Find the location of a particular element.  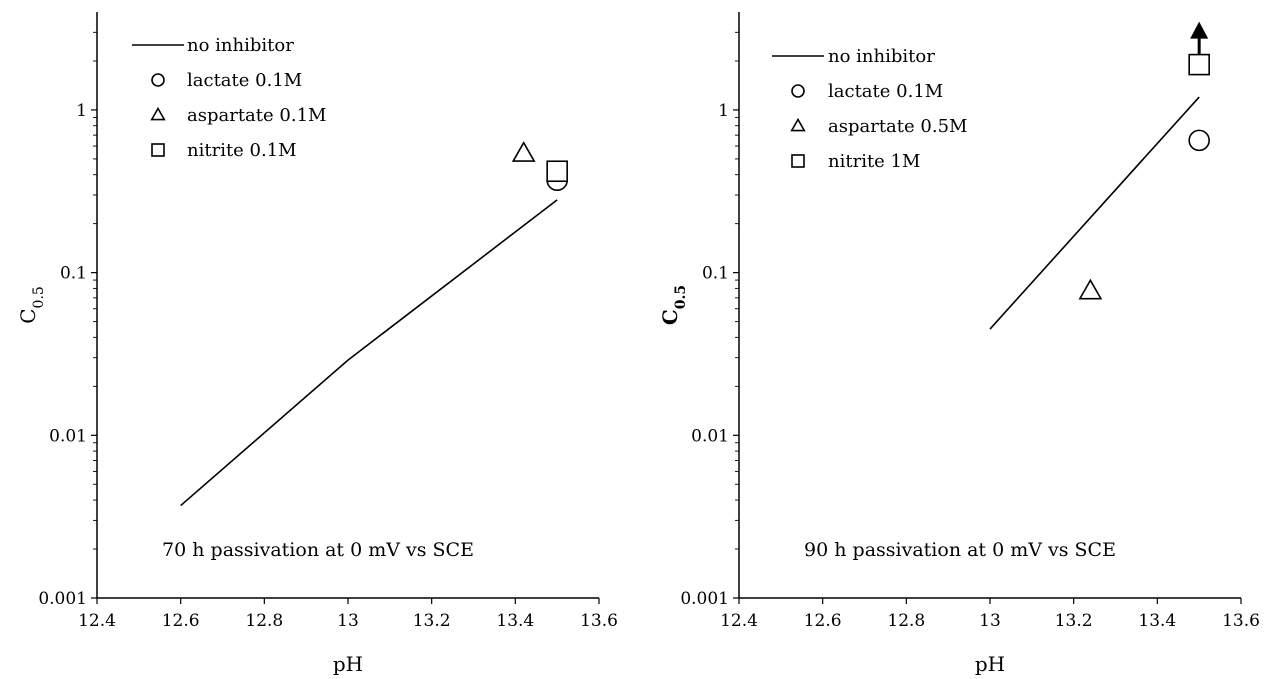

data-point-nitrite-0-1m is located at coordinates (557, 171).